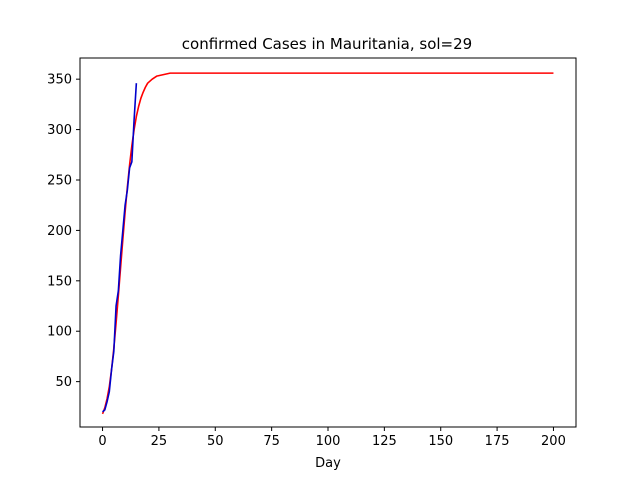  I want to click on y-tick-label: 350, so click(59, 80).